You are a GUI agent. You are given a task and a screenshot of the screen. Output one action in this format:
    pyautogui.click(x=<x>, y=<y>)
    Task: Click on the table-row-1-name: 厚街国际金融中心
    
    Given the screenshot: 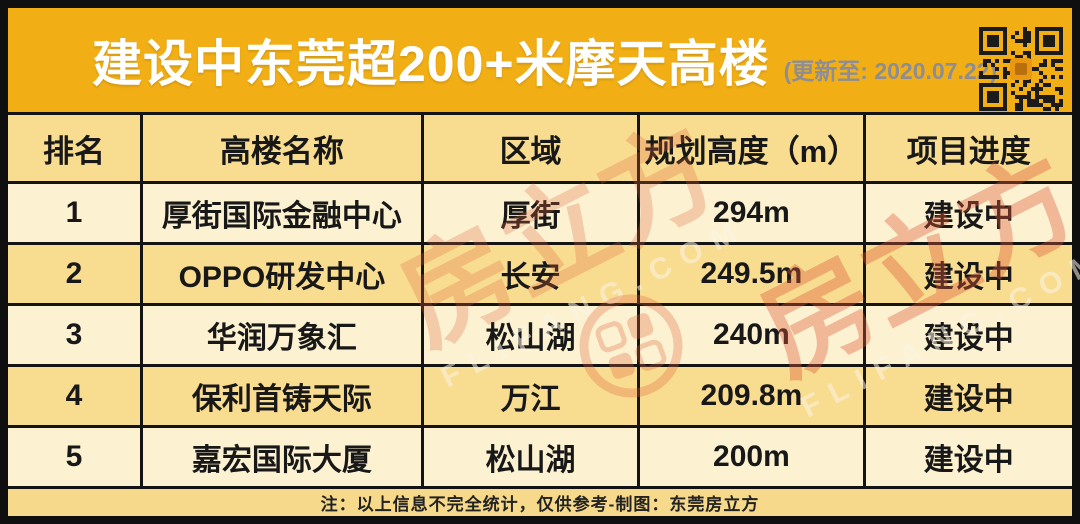 What is the action you would take?
    pyautogui.click(x=281, y=213)
    